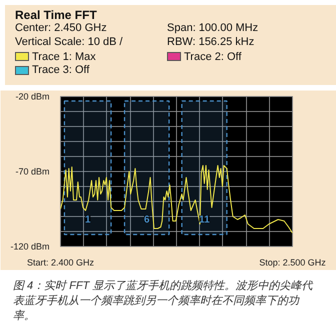 The width and height of the screenshot is (336, 322). I want to click on legend-label: Trace 2: Off, so click(212, 57).